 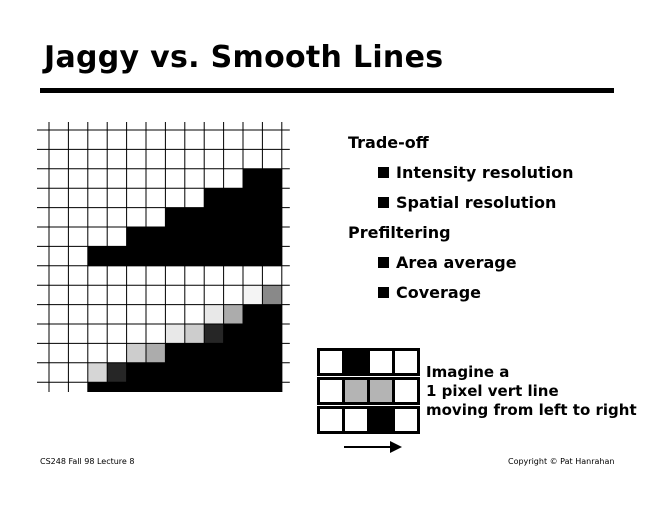 What do you see at coordinates (468, 372) in the screenshot?
I see `caption-line: Imagine a` at bounding box center [468, 372].